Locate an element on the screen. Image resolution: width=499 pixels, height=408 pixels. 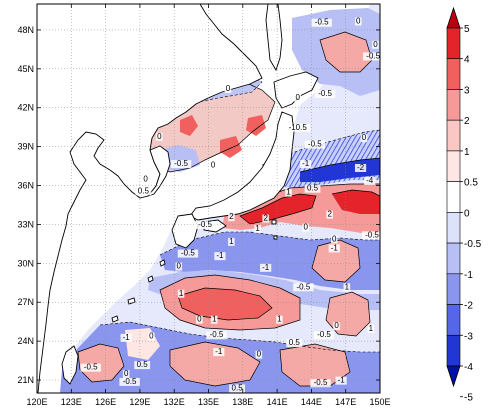
lat-tick-label: 30N is located at coordinates (25, 263).